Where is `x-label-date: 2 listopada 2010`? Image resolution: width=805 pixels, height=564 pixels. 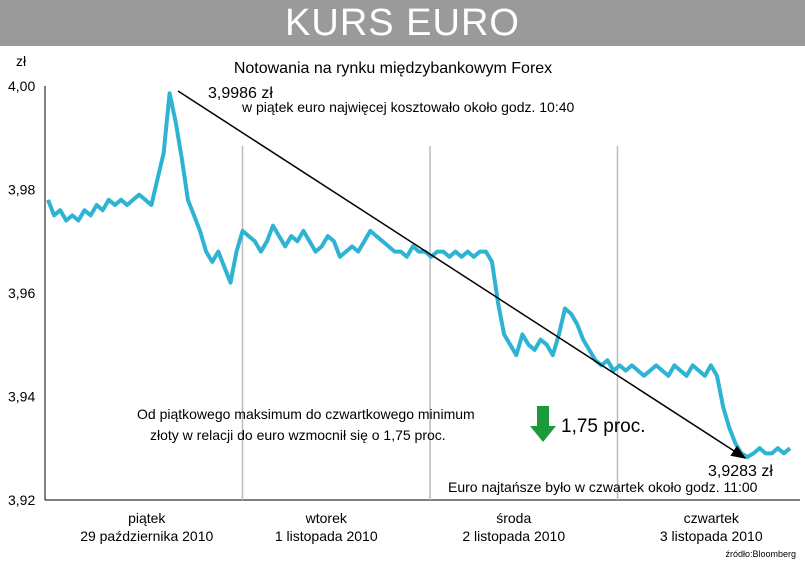 x-label-date: 2 listopada 2010 is located at coordinates (513, 536).